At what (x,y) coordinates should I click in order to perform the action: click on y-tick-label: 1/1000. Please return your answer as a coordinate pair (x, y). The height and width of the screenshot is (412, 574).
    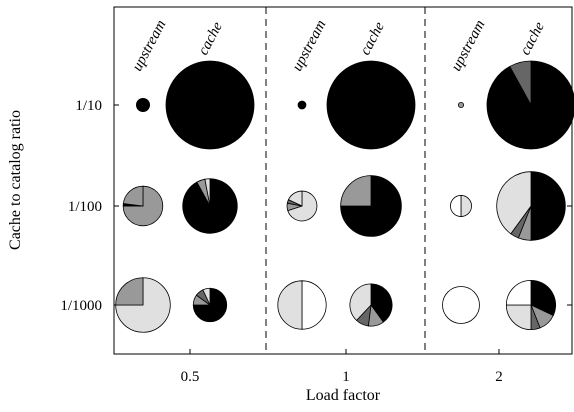
    Looking at the image, I should click on (81, 306).